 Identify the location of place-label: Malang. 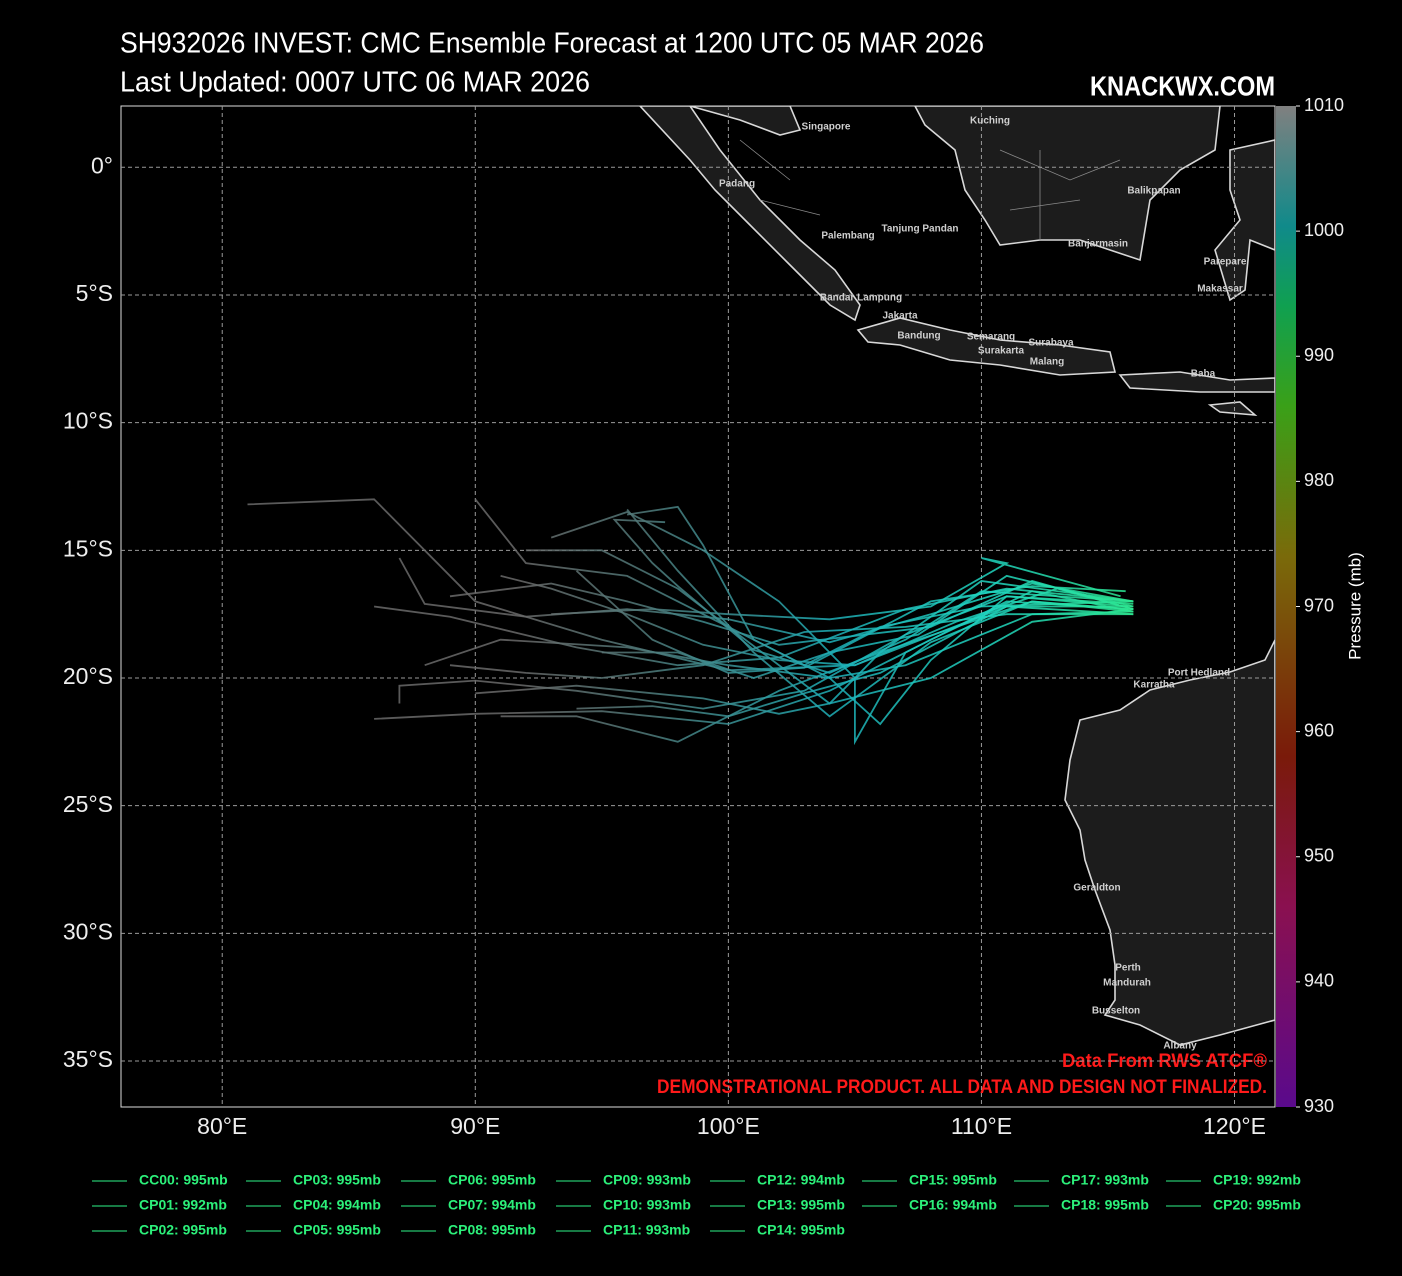
(1047, 362).